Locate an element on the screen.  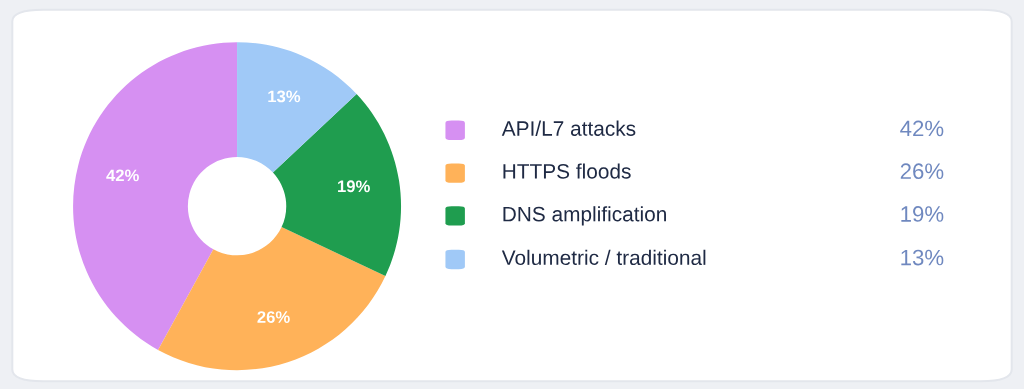
text: 42% is located at coordinates (922, 128).